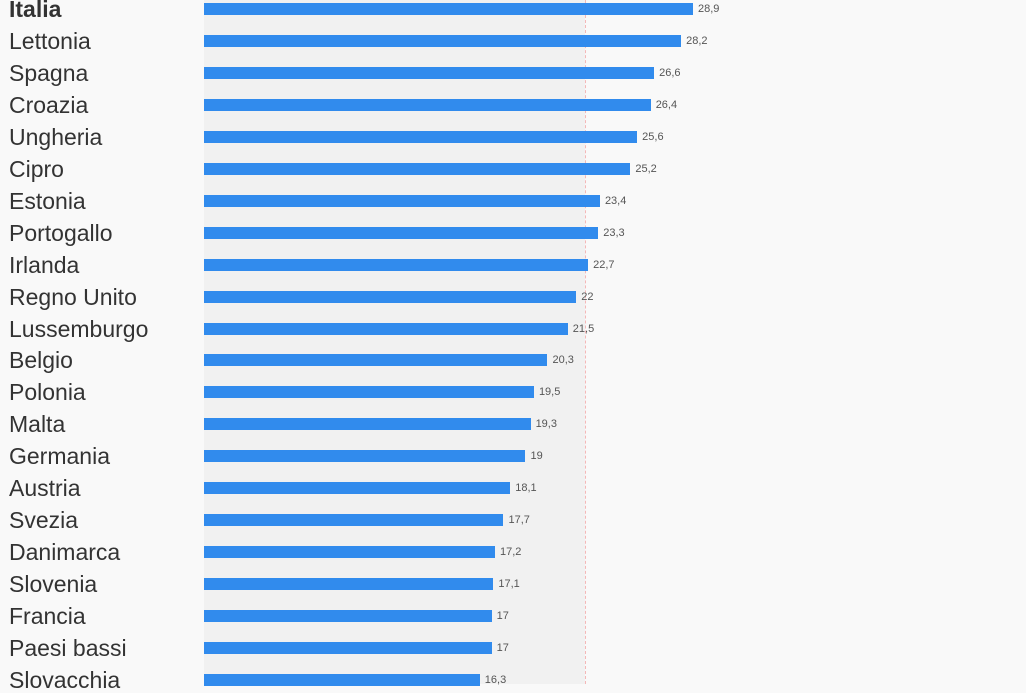 Image resolution: width=1026 pixels, height=693 pixels. I want to click on category-label: Belgio, so click(41, 360).